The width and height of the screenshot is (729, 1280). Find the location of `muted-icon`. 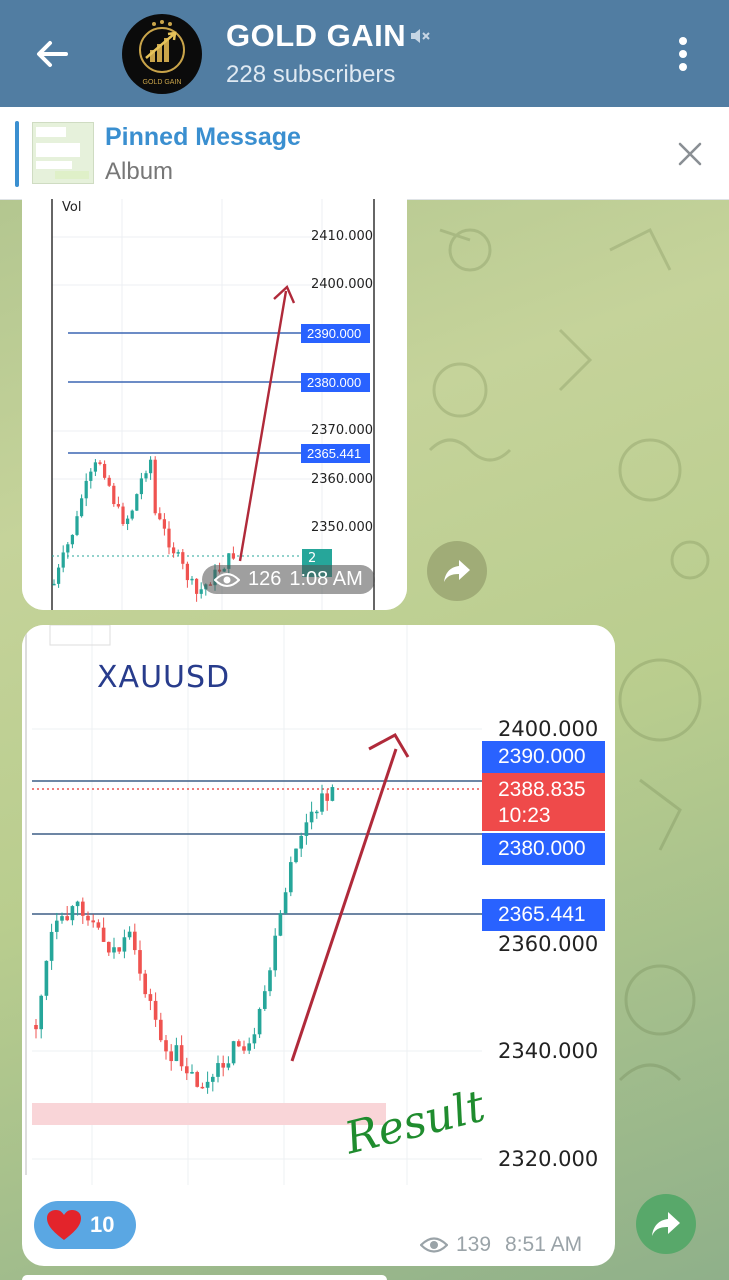

muted-icon is located at coordinates (420, 36).